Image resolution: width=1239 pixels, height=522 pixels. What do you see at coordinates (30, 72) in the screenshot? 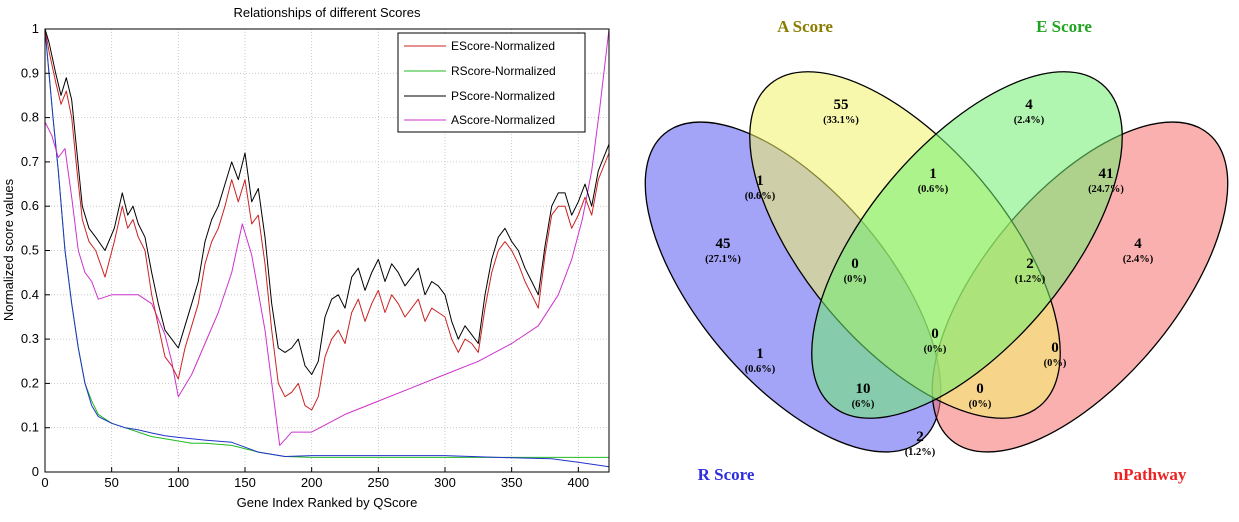
I see `y-tick-label: 0.9` at bounding box center [30, 72].